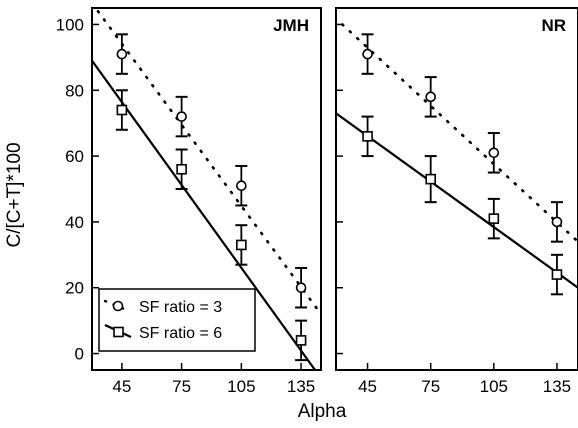 The width and height of the screenshot is (578, 428). I want to click on legend-box, so click(177, 320).